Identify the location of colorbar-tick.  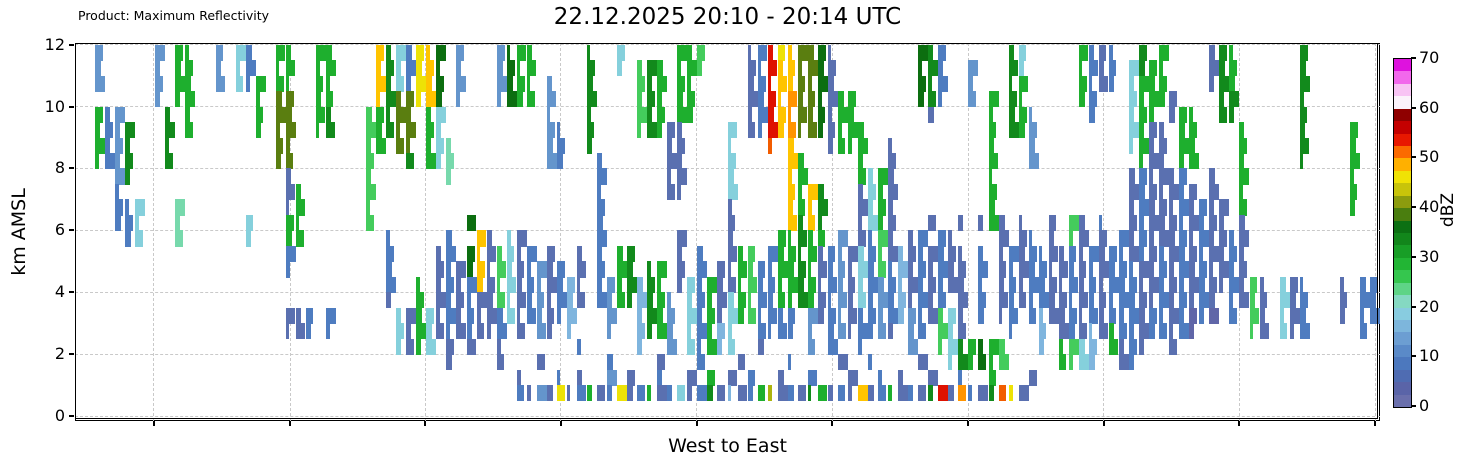
(1413, 58).